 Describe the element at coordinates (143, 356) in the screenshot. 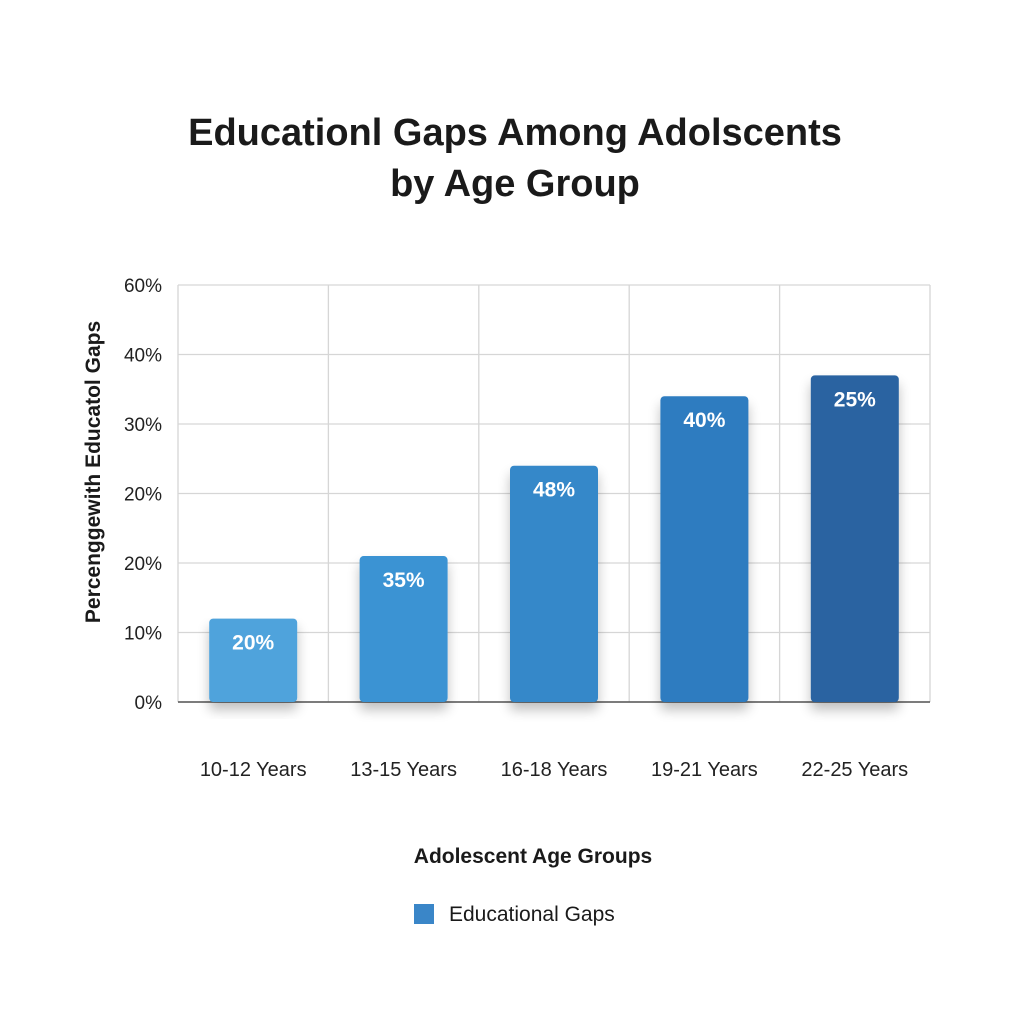

I see `y-tick-label: 40%` at that location.